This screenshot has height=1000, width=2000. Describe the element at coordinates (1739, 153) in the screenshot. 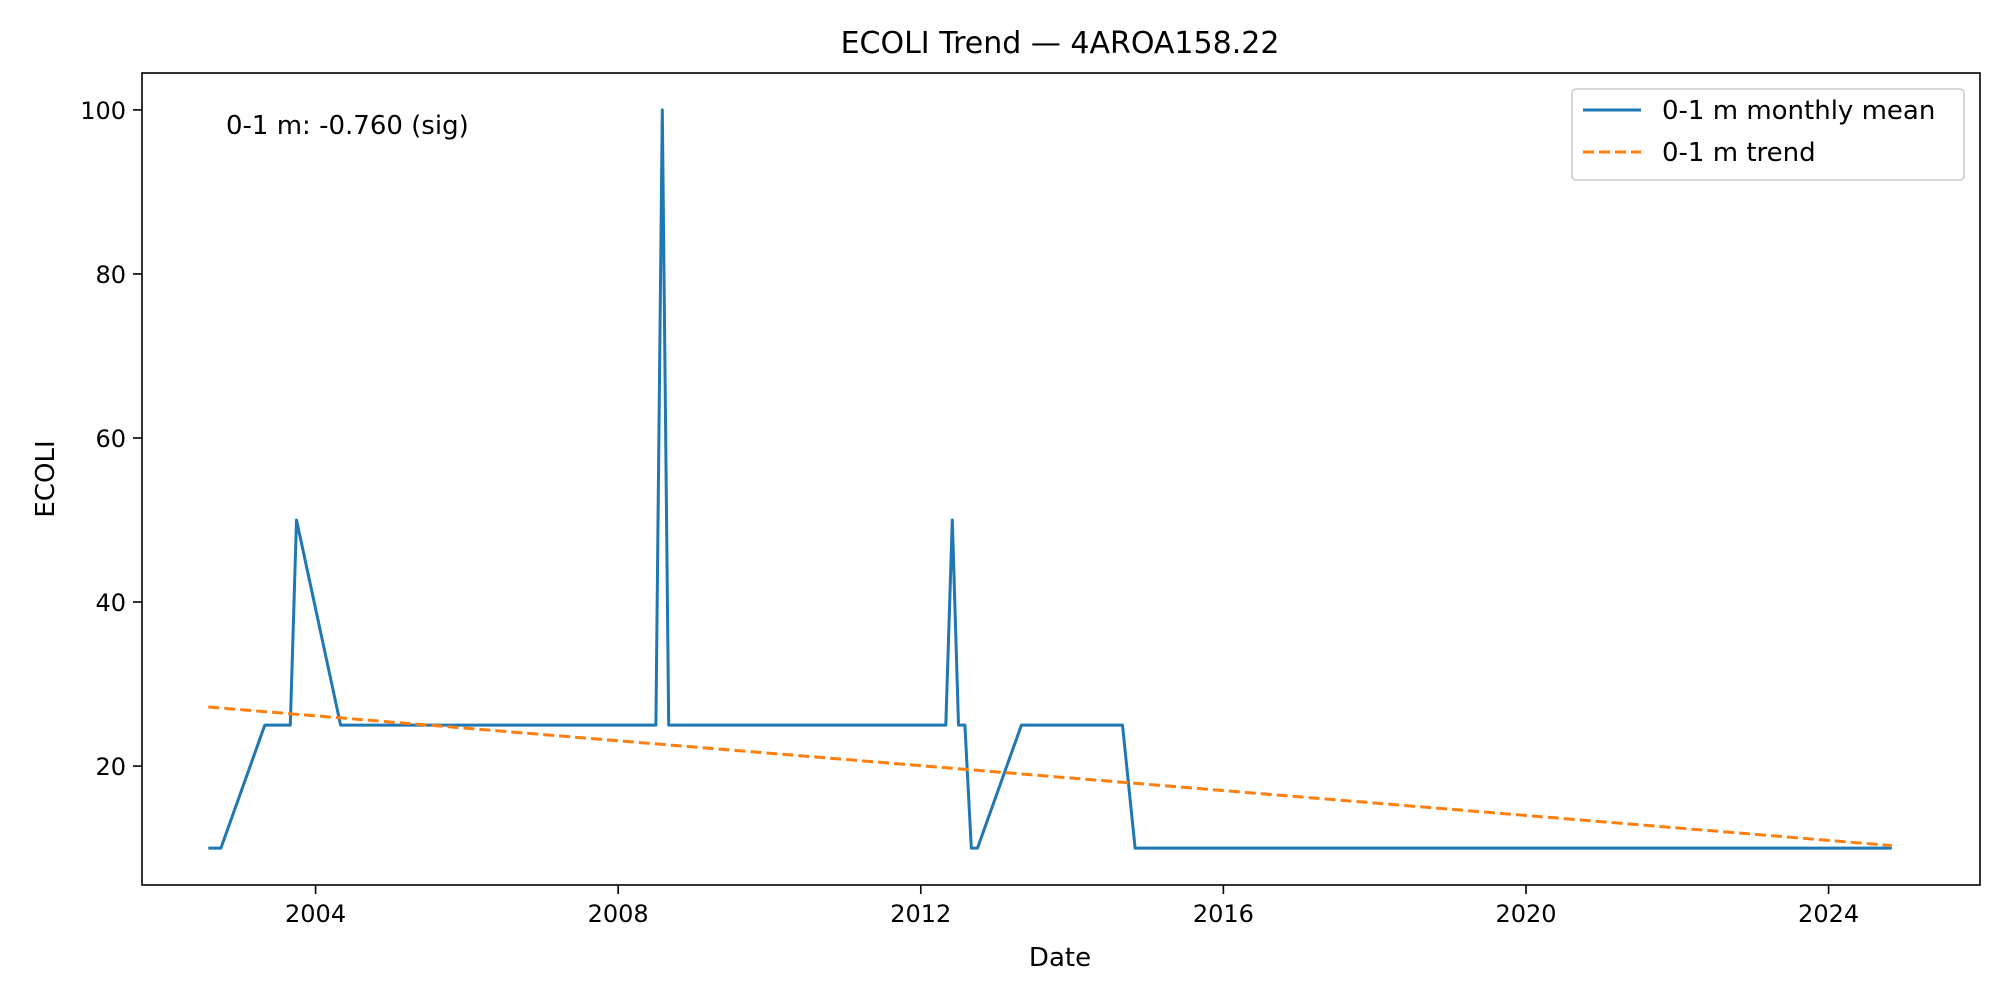

I see `legend-label-trend: 0-1 m trend` at that location.